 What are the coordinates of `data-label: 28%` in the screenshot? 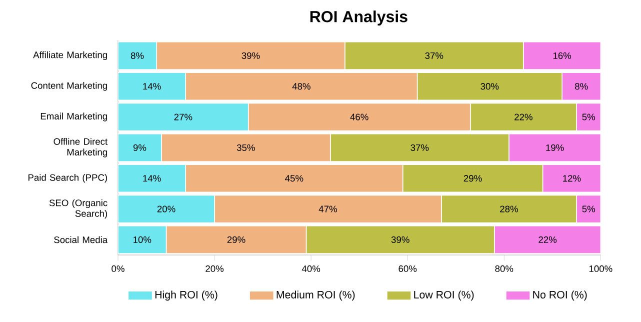 It's located at (509, 209).